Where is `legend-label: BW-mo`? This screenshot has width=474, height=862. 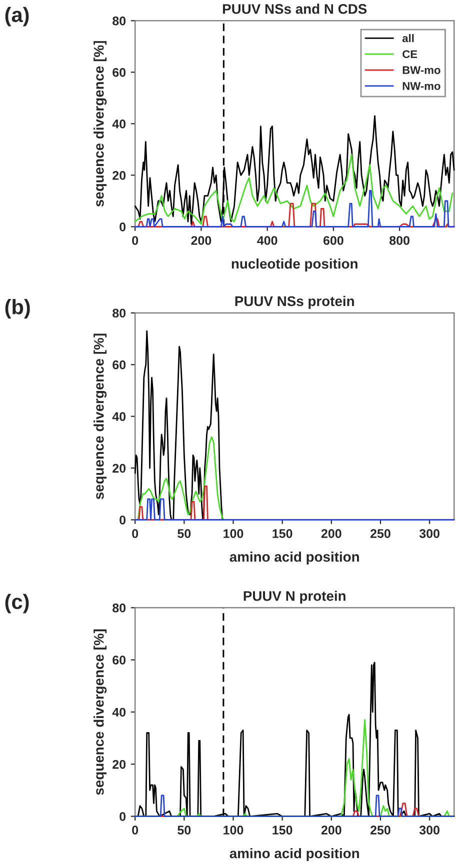 legend-label: BW-mo is located at coordinates (421, 70).